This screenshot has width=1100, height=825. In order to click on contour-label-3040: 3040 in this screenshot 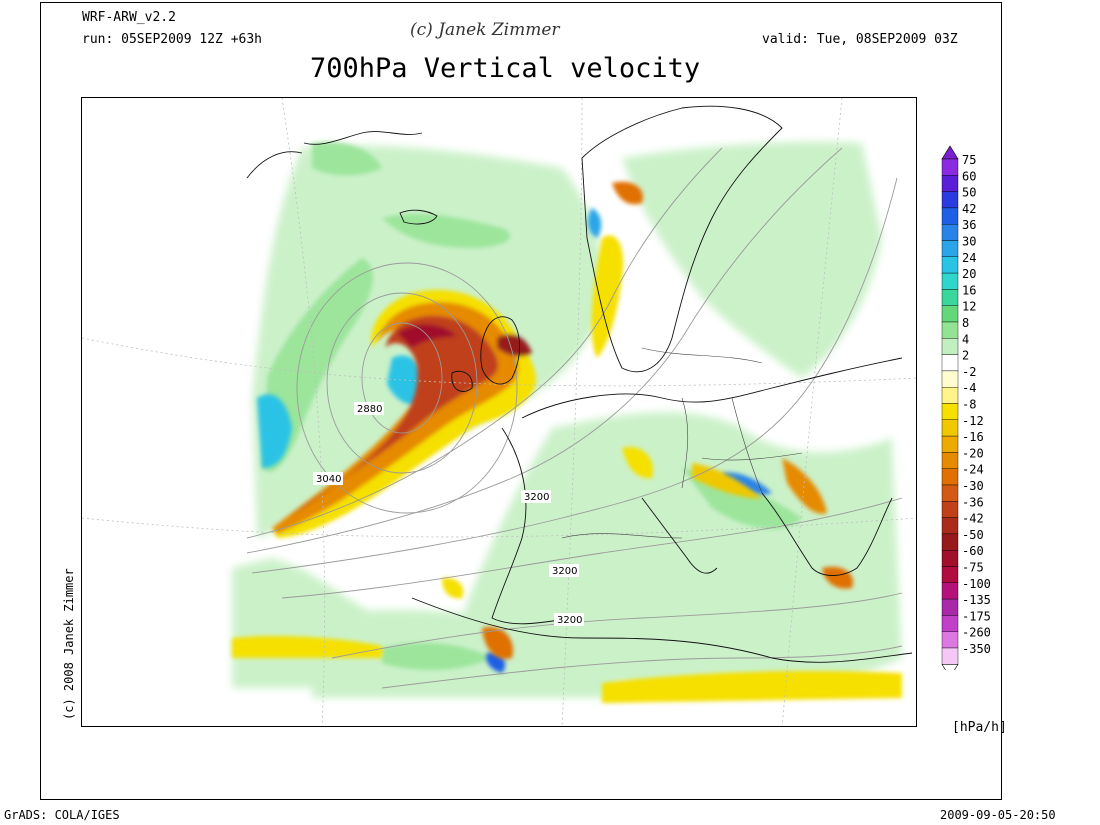, I will do `click(328, 478)`.